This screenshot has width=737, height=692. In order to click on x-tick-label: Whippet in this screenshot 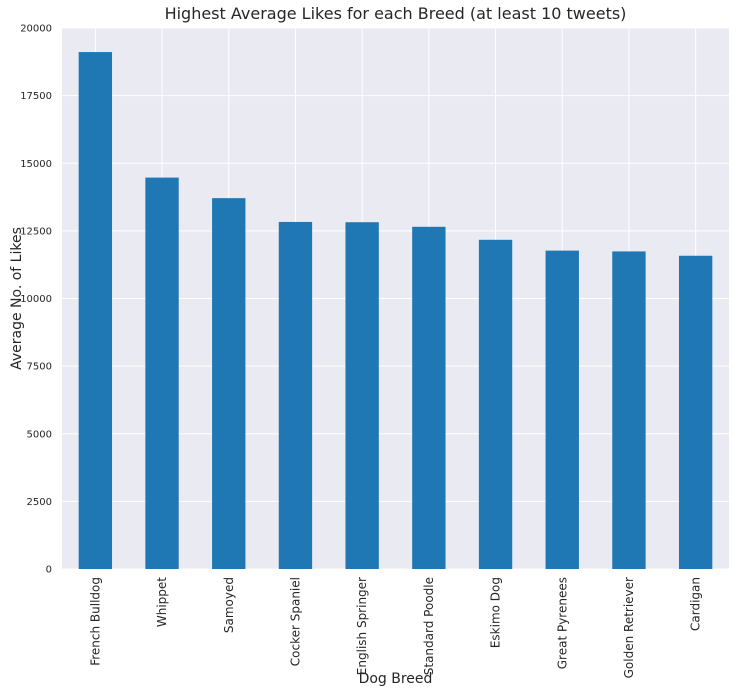, I will do `click(162, 602)`.